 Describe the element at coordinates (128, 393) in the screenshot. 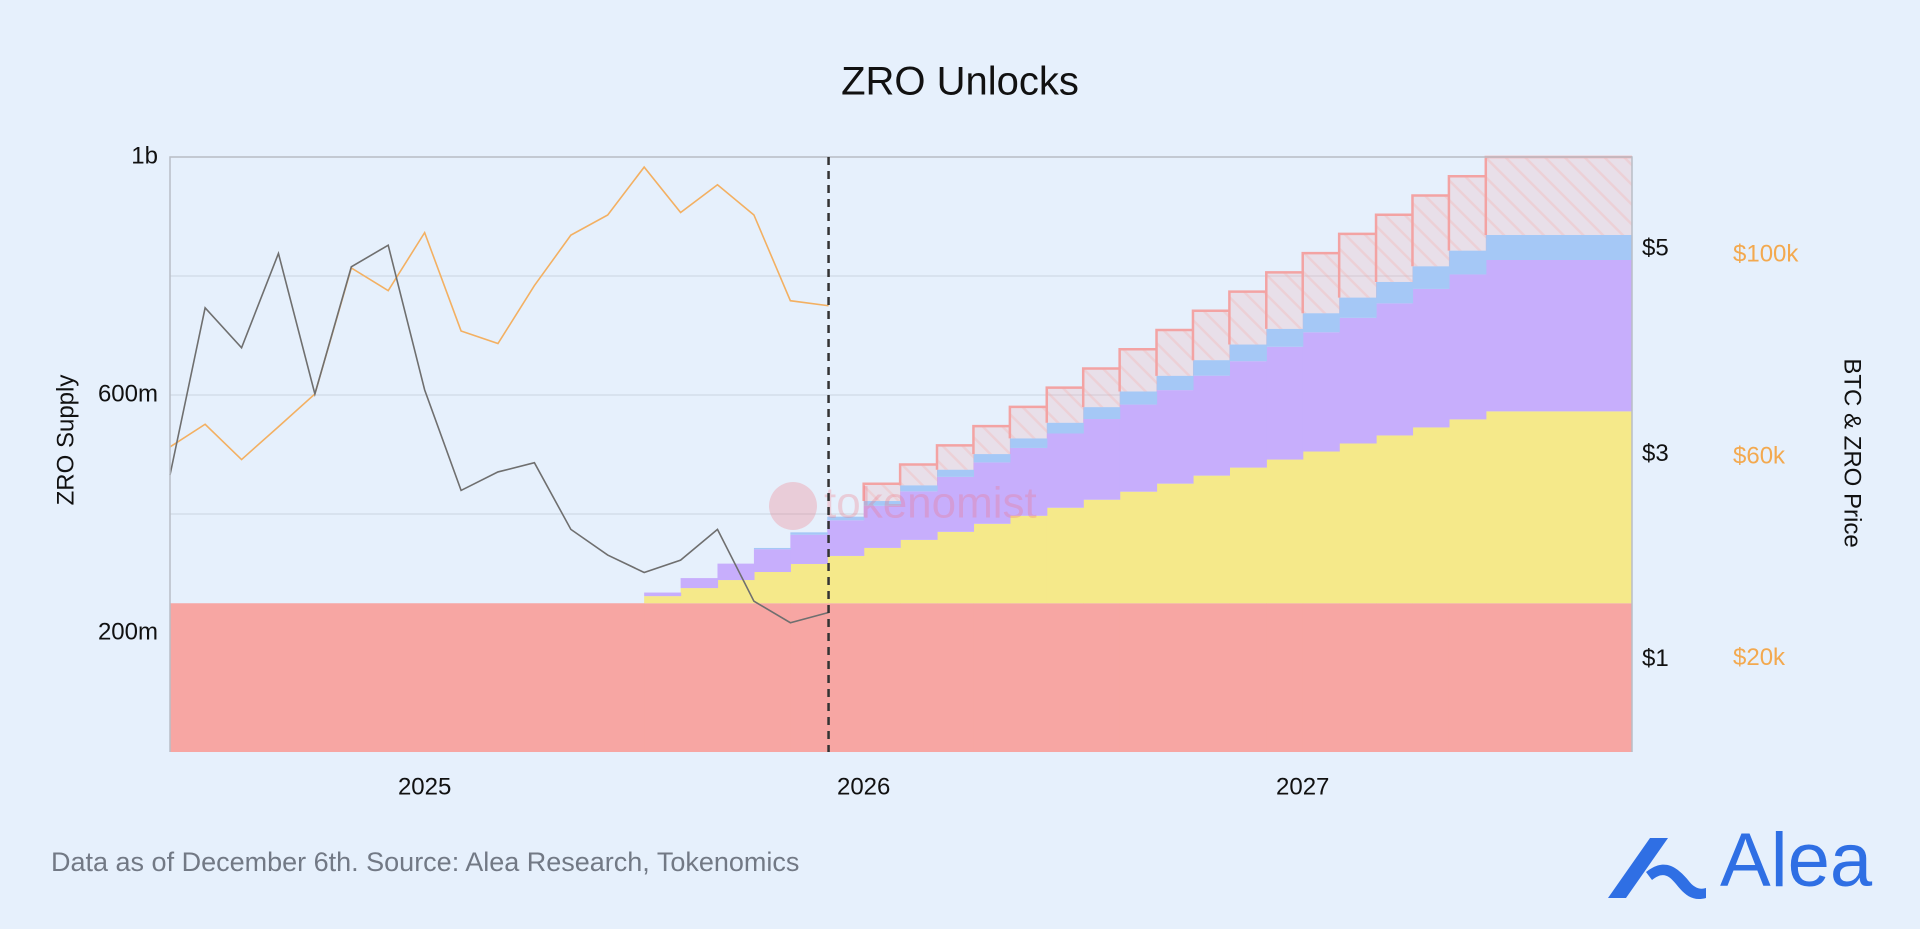

I see `y-tick-label: 600m` at that location.